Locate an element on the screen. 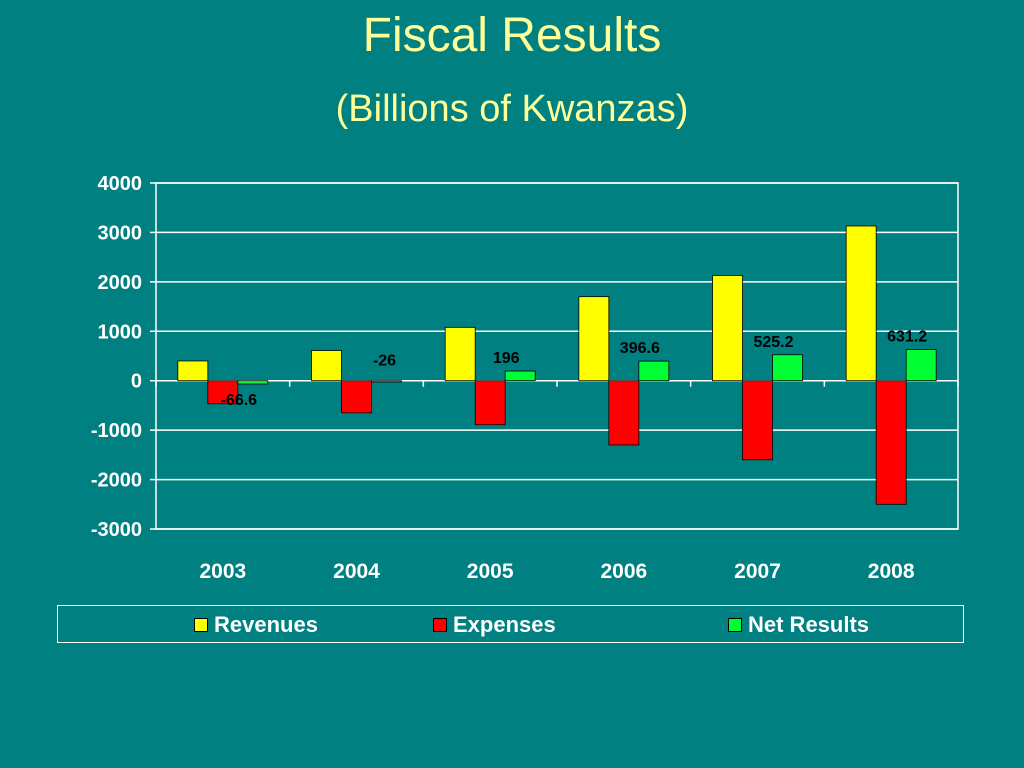  legend-item-expenses: Expenses is located at coordinates (494, 624).